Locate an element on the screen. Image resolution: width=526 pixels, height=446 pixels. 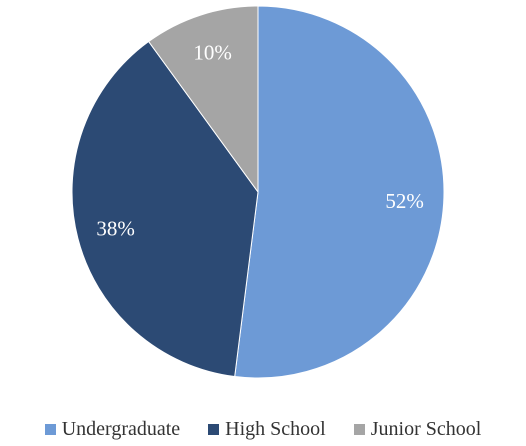
pie-slice-junior-school is located at coordinates (203, 99).